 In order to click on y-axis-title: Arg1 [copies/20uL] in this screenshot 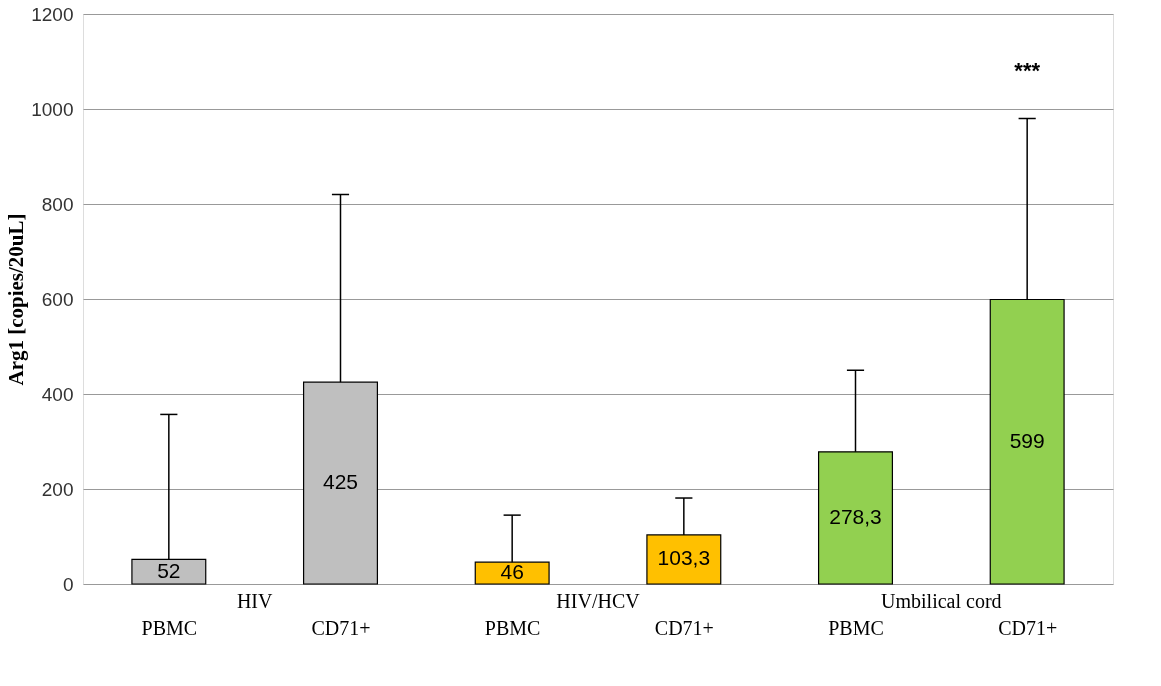, I will do `click(16, 299)`.